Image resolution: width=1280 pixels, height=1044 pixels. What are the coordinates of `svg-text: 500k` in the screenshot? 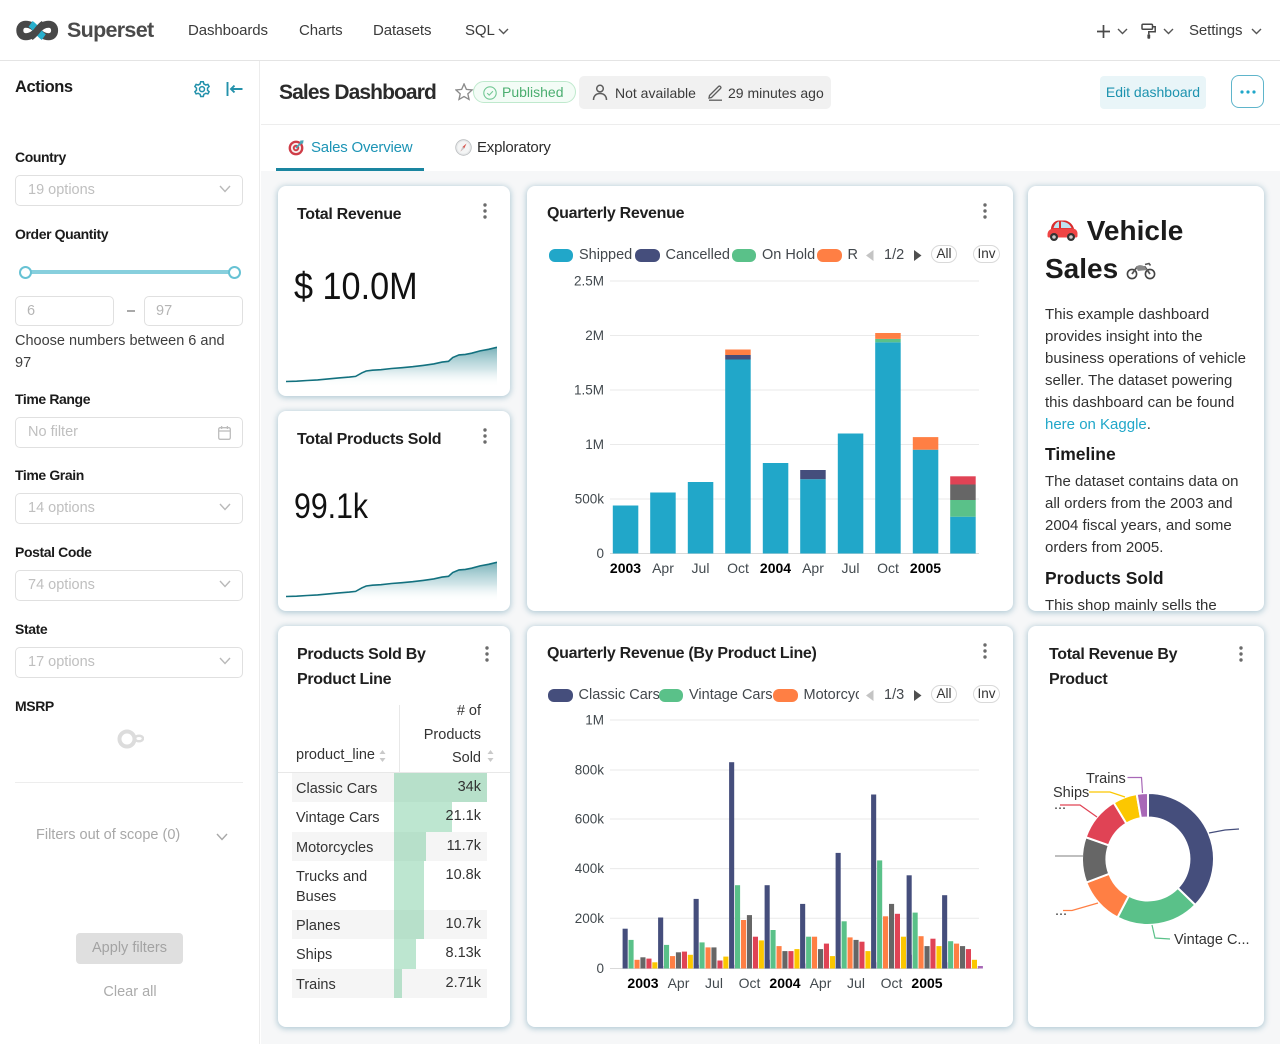 It's located at (590, 499).